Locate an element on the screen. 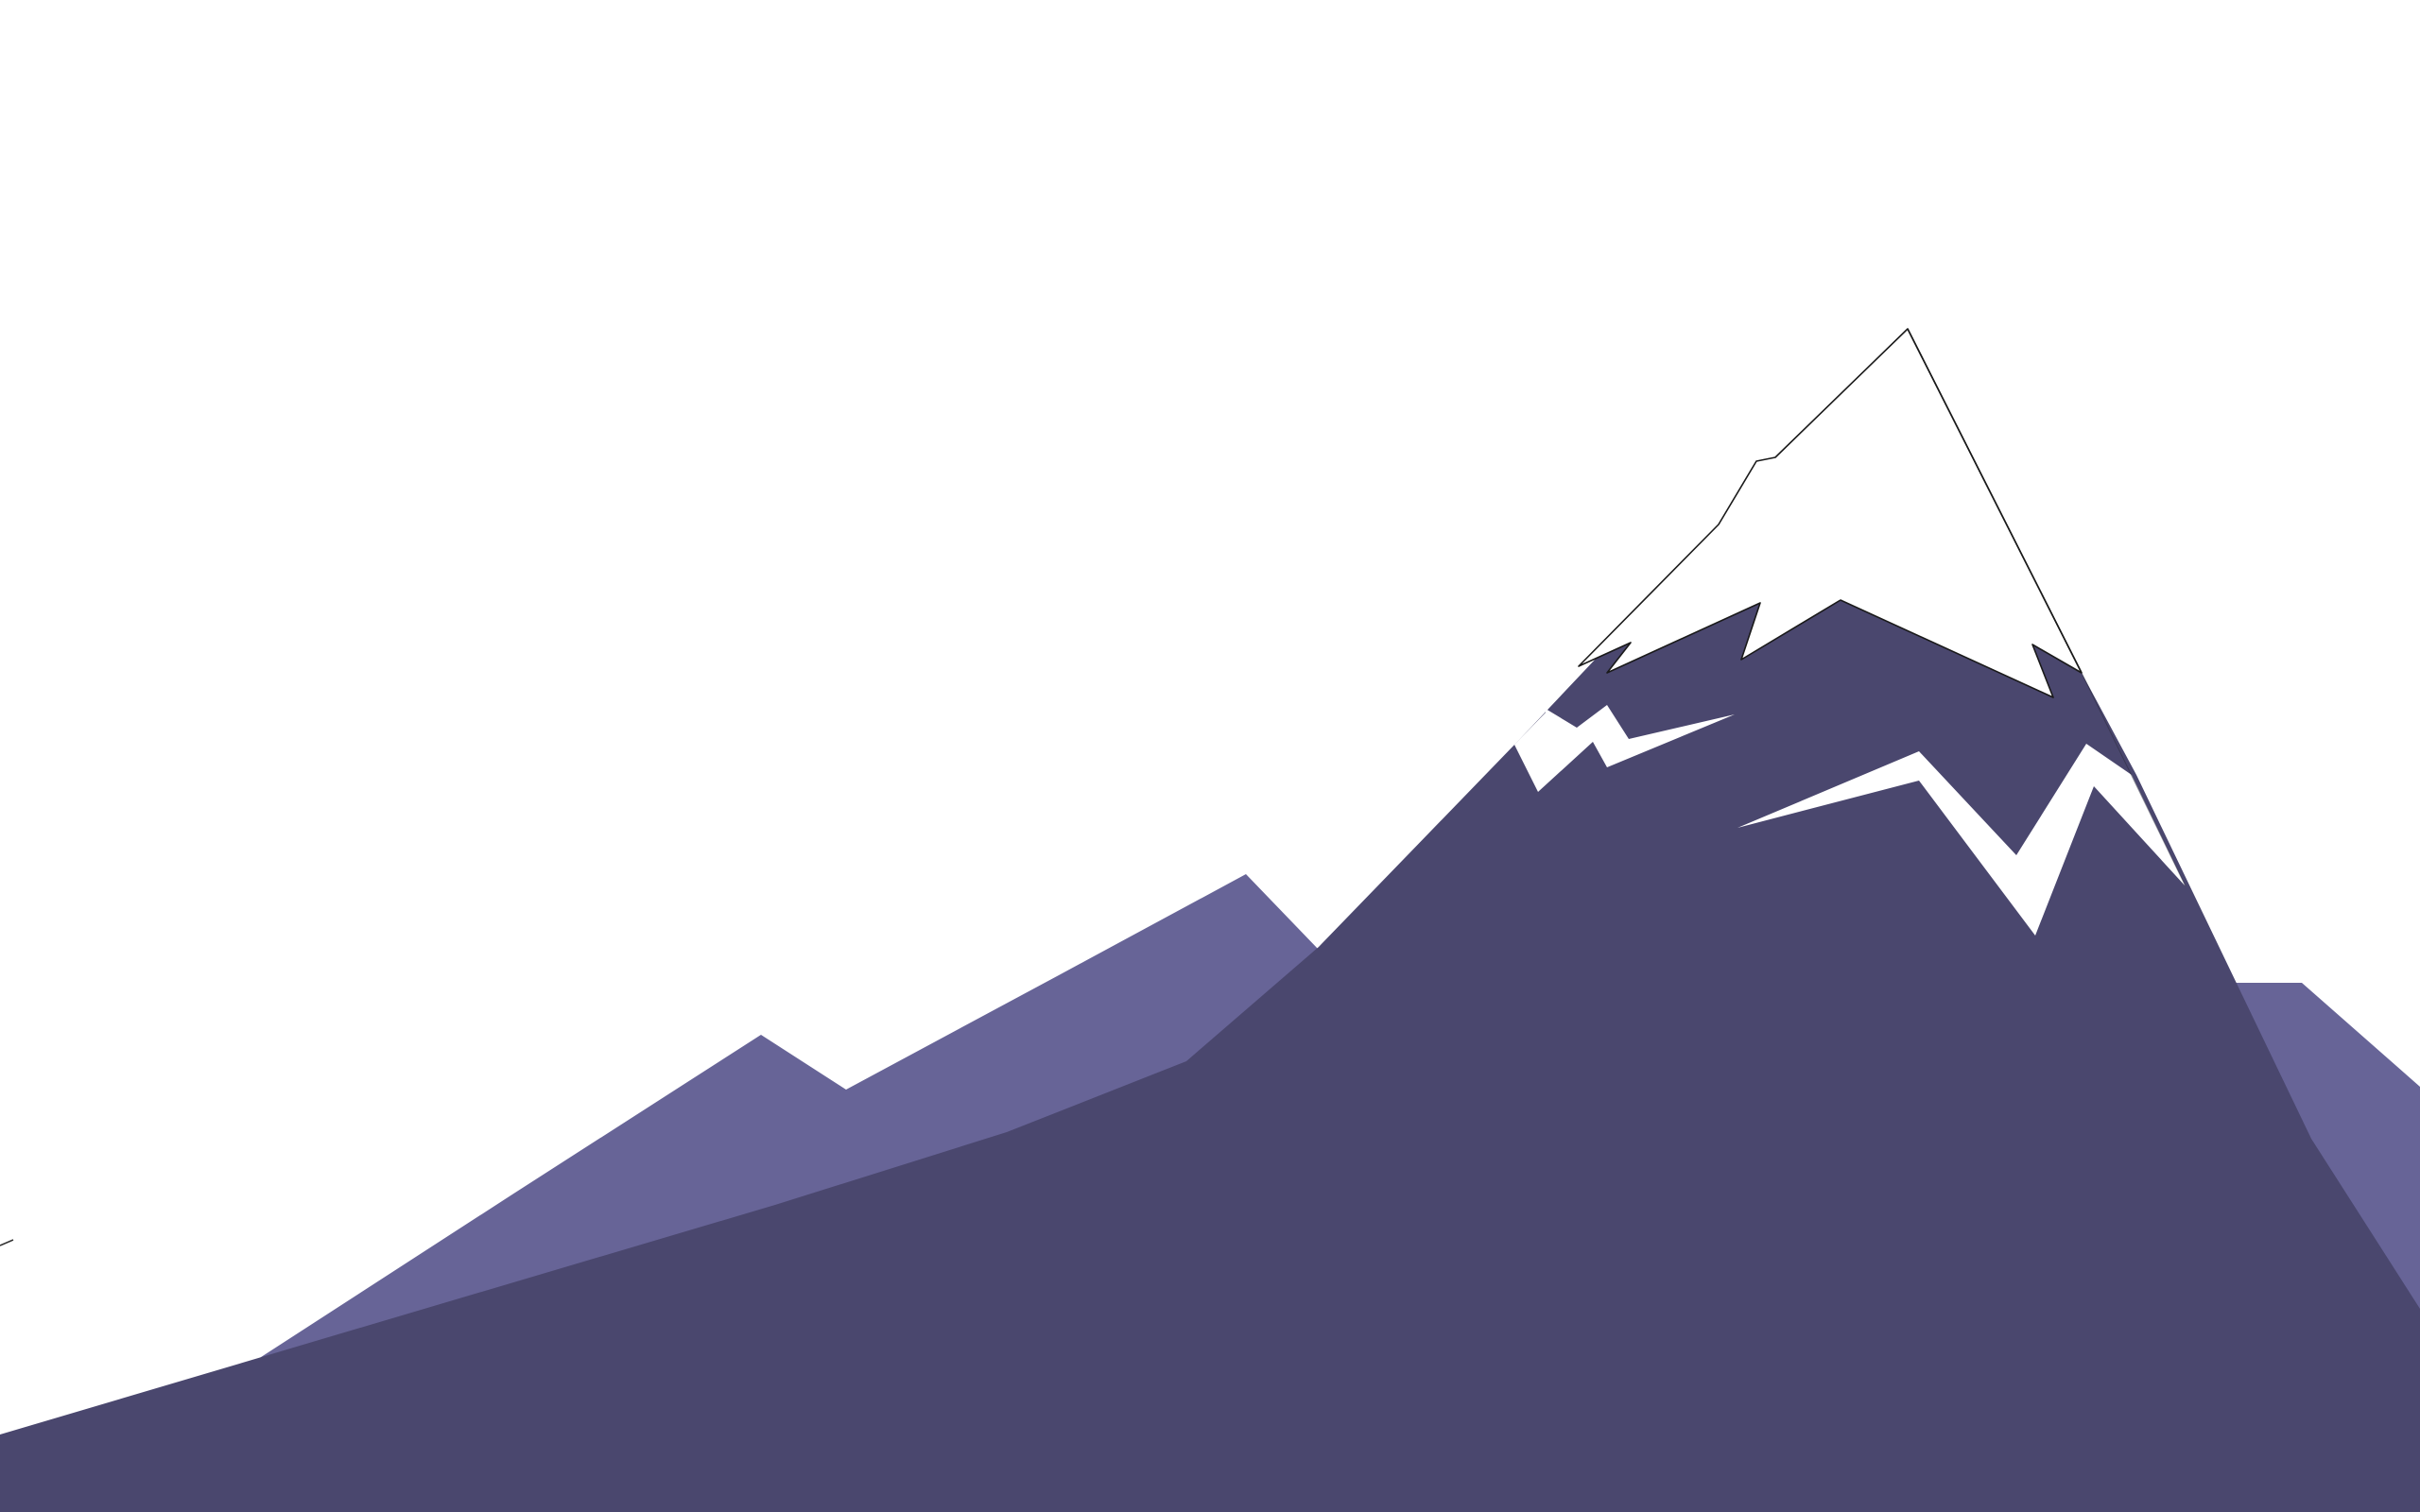 Image resolution: width=2420 pixels, height=1512 pixels. edge-mark is located at coordinates (7, 1242).